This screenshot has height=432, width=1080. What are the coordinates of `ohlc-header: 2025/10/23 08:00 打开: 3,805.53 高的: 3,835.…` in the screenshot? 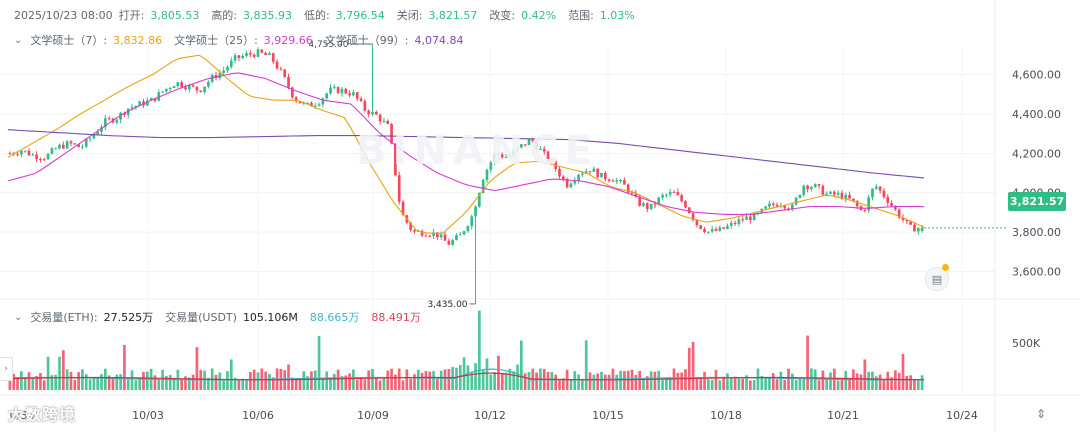 It's located at (323, 15).